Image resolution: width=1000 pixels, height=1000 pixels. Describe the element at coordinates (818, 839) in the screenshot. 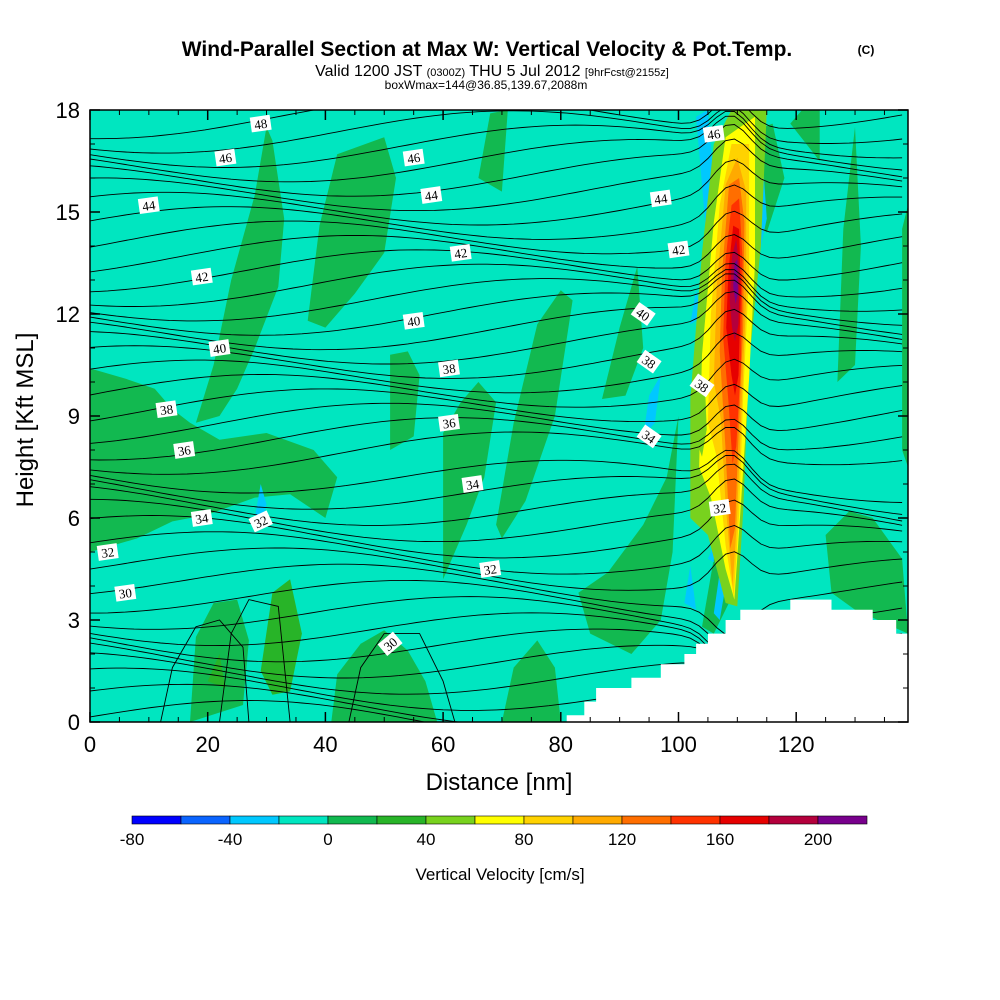

I see `colorbar-tick-label: 200` at that location.